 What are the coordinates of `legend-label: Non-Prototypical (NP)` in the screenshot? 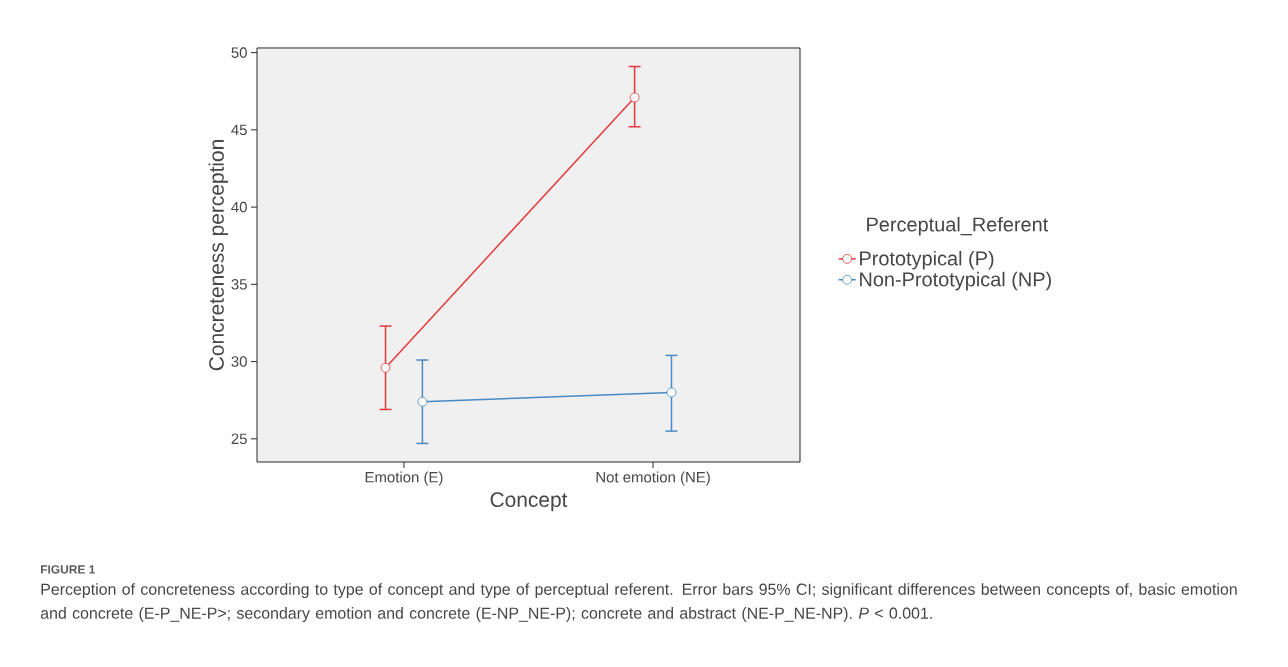 It's located at (955, 281).